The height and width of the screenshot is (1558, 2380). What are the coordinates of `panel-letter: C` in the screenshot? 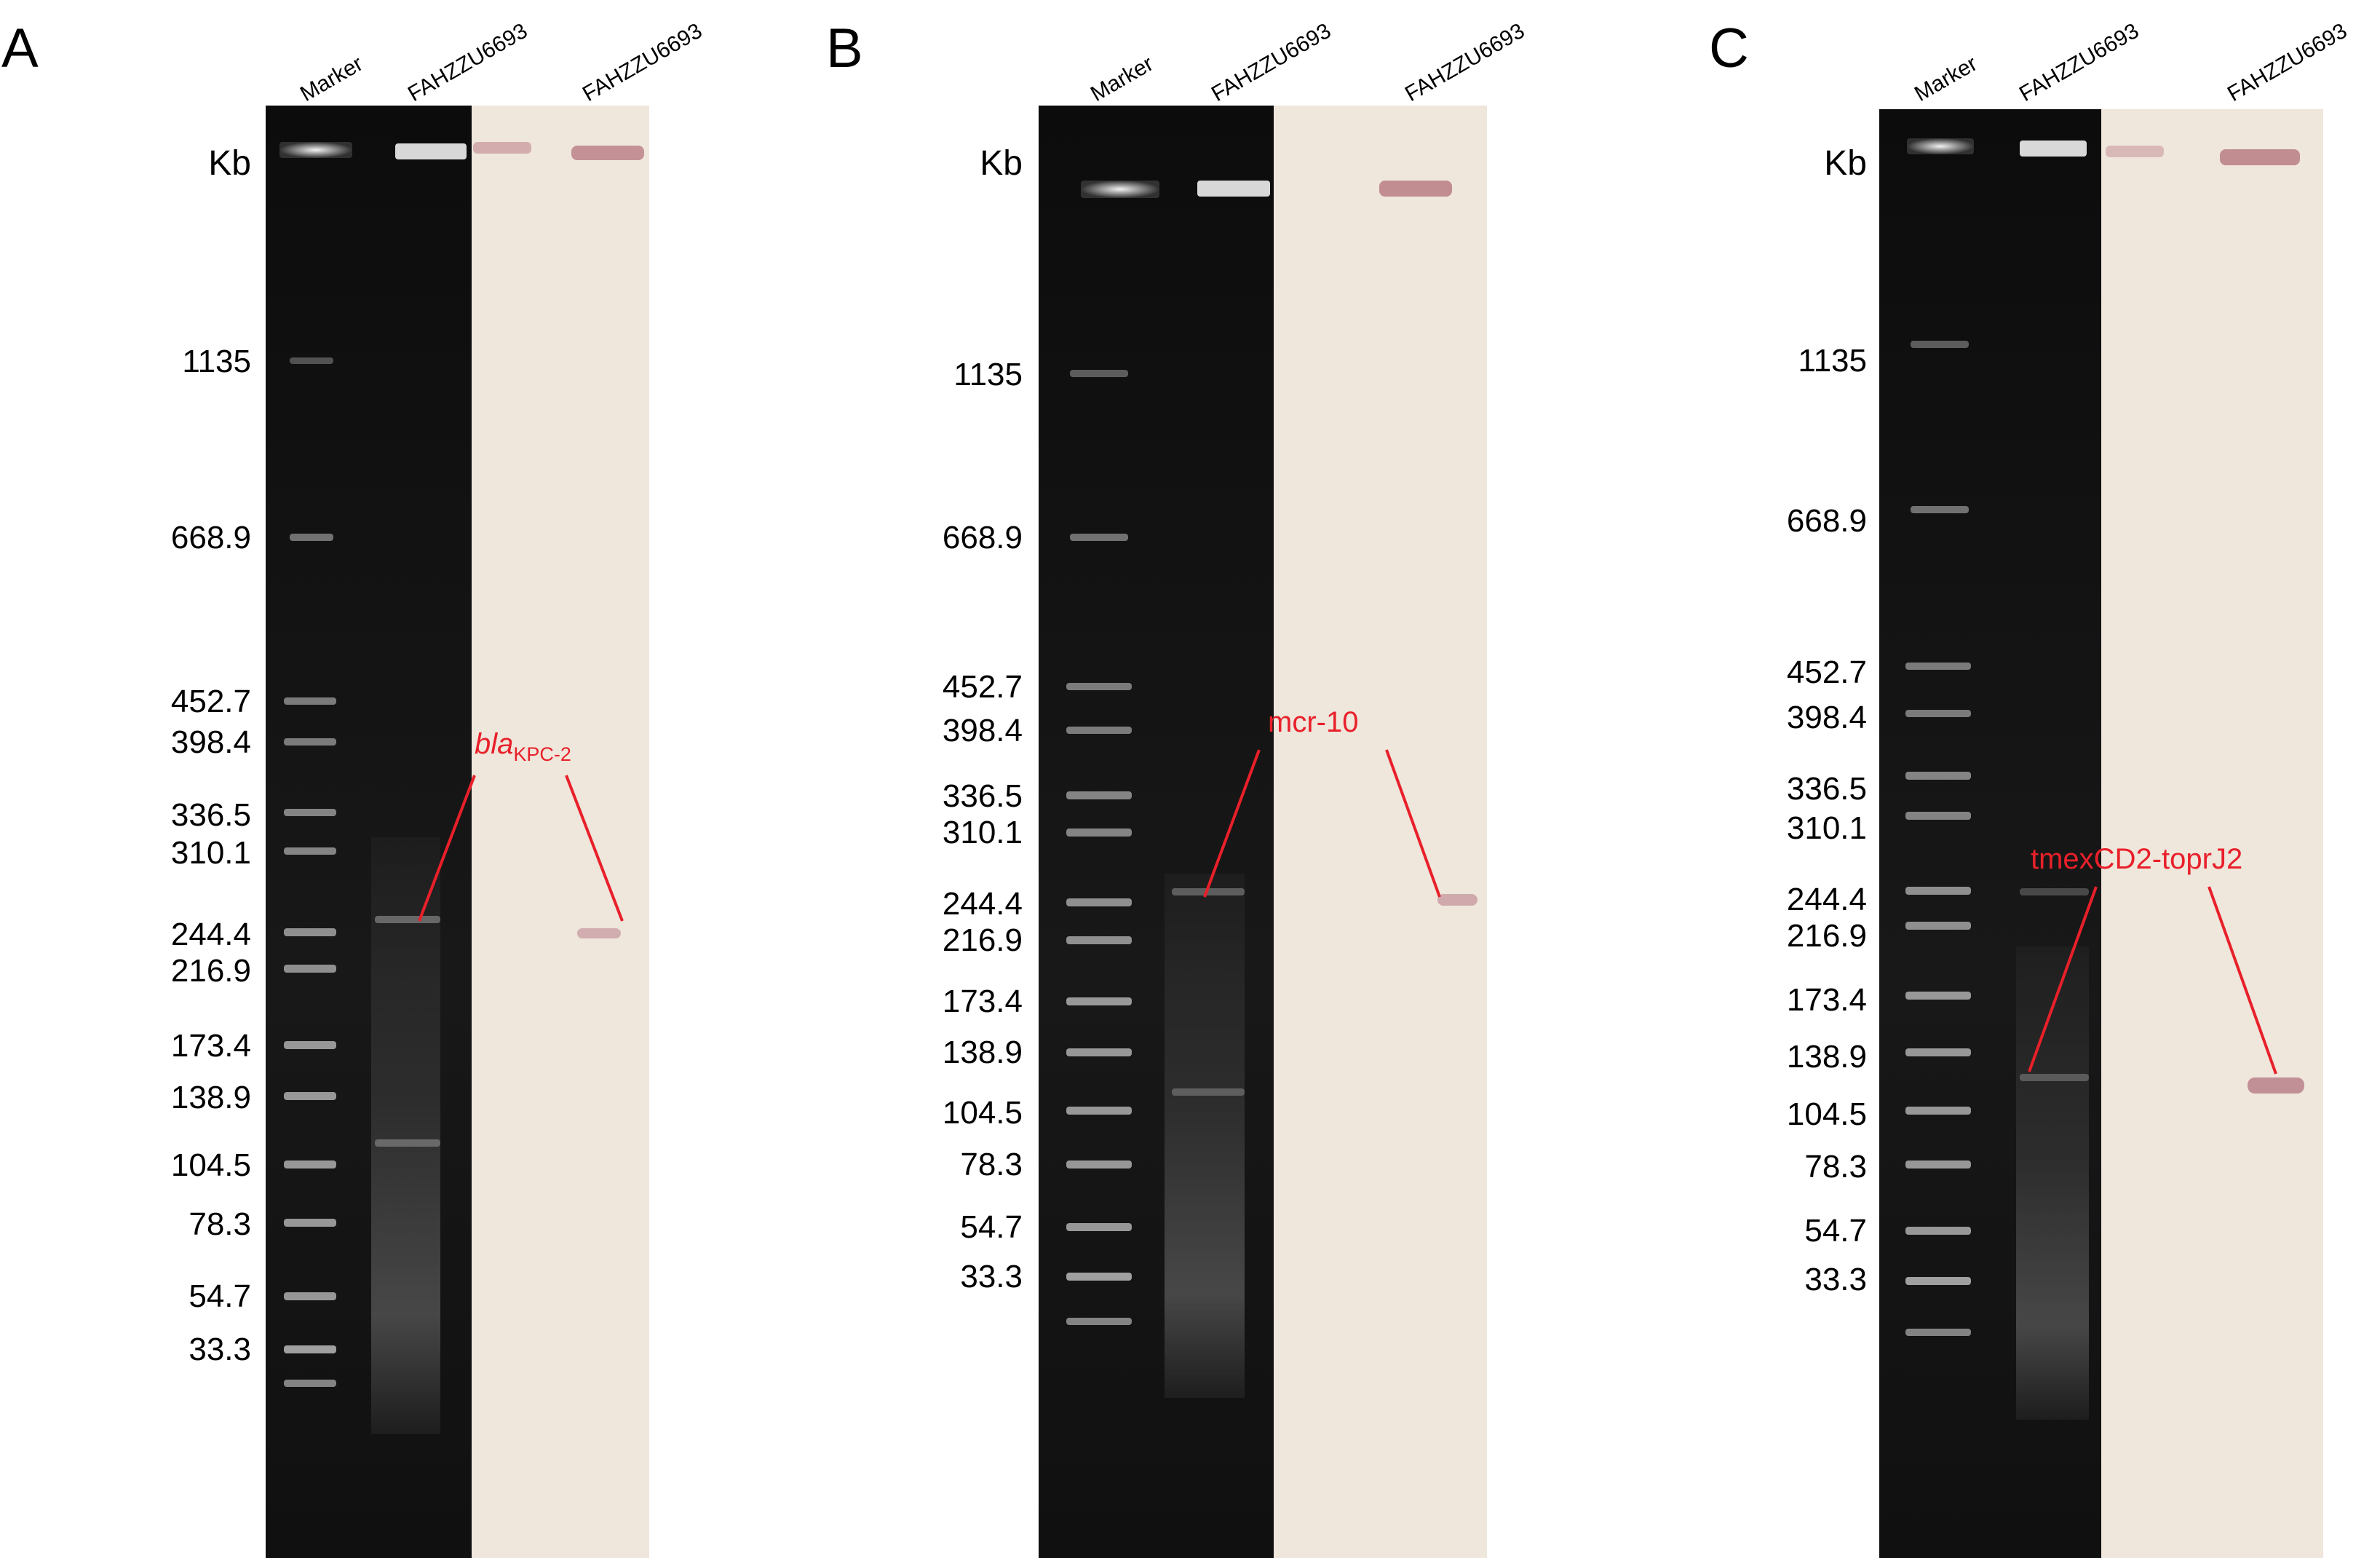 It's located at (1729, 48).